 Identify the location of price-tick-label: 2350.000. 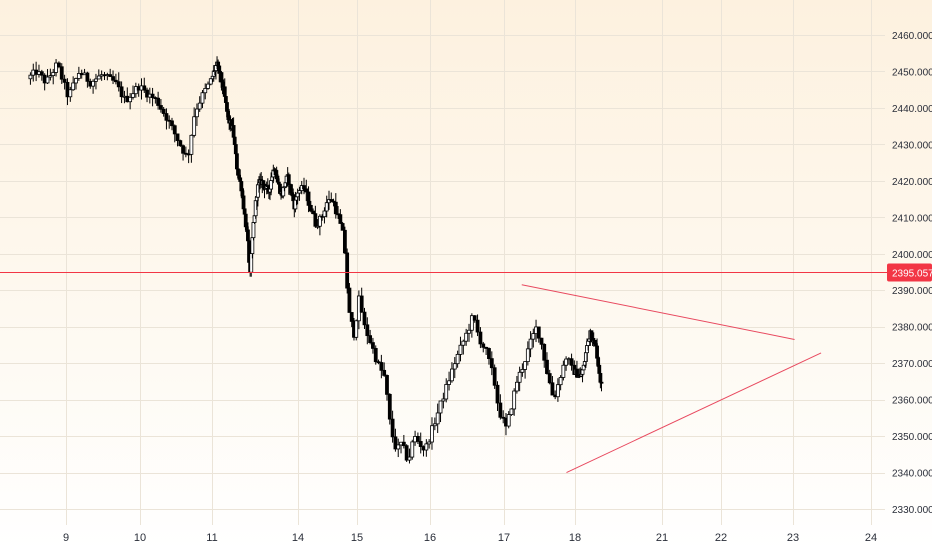
(912, 437).